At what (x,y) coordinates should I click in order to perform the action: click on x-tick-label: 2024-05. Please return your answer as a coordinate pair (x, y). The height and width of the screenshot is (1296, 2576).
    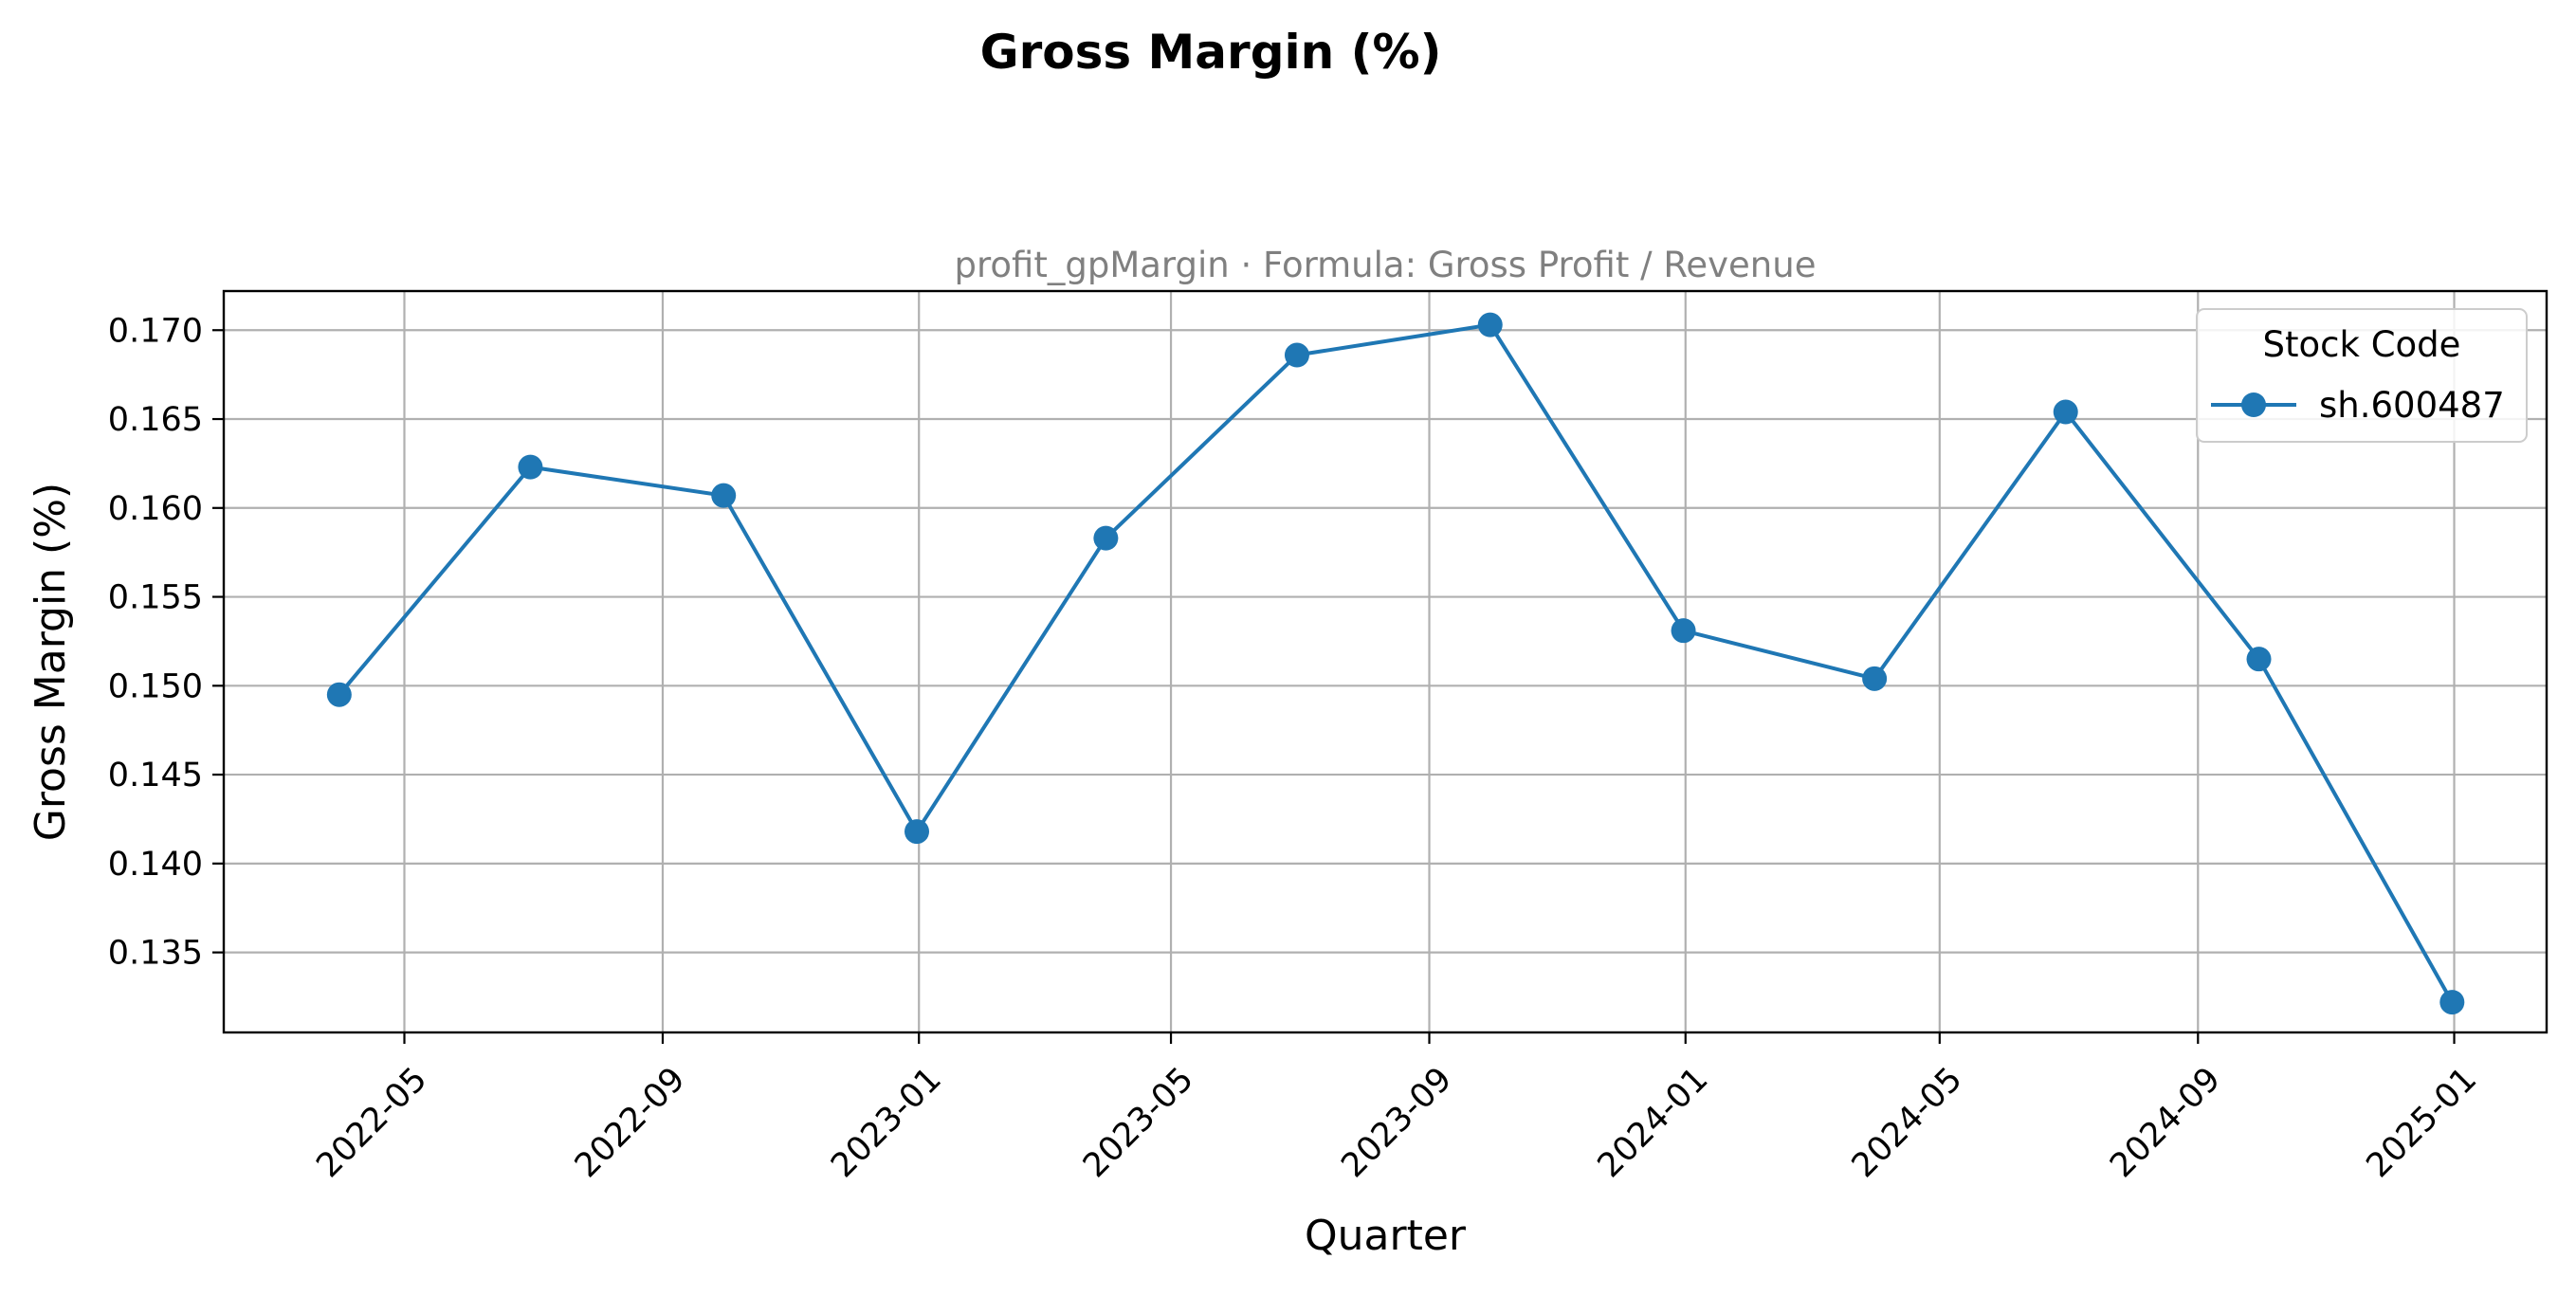
    Looking at the image, I should click on (1907, 1122).